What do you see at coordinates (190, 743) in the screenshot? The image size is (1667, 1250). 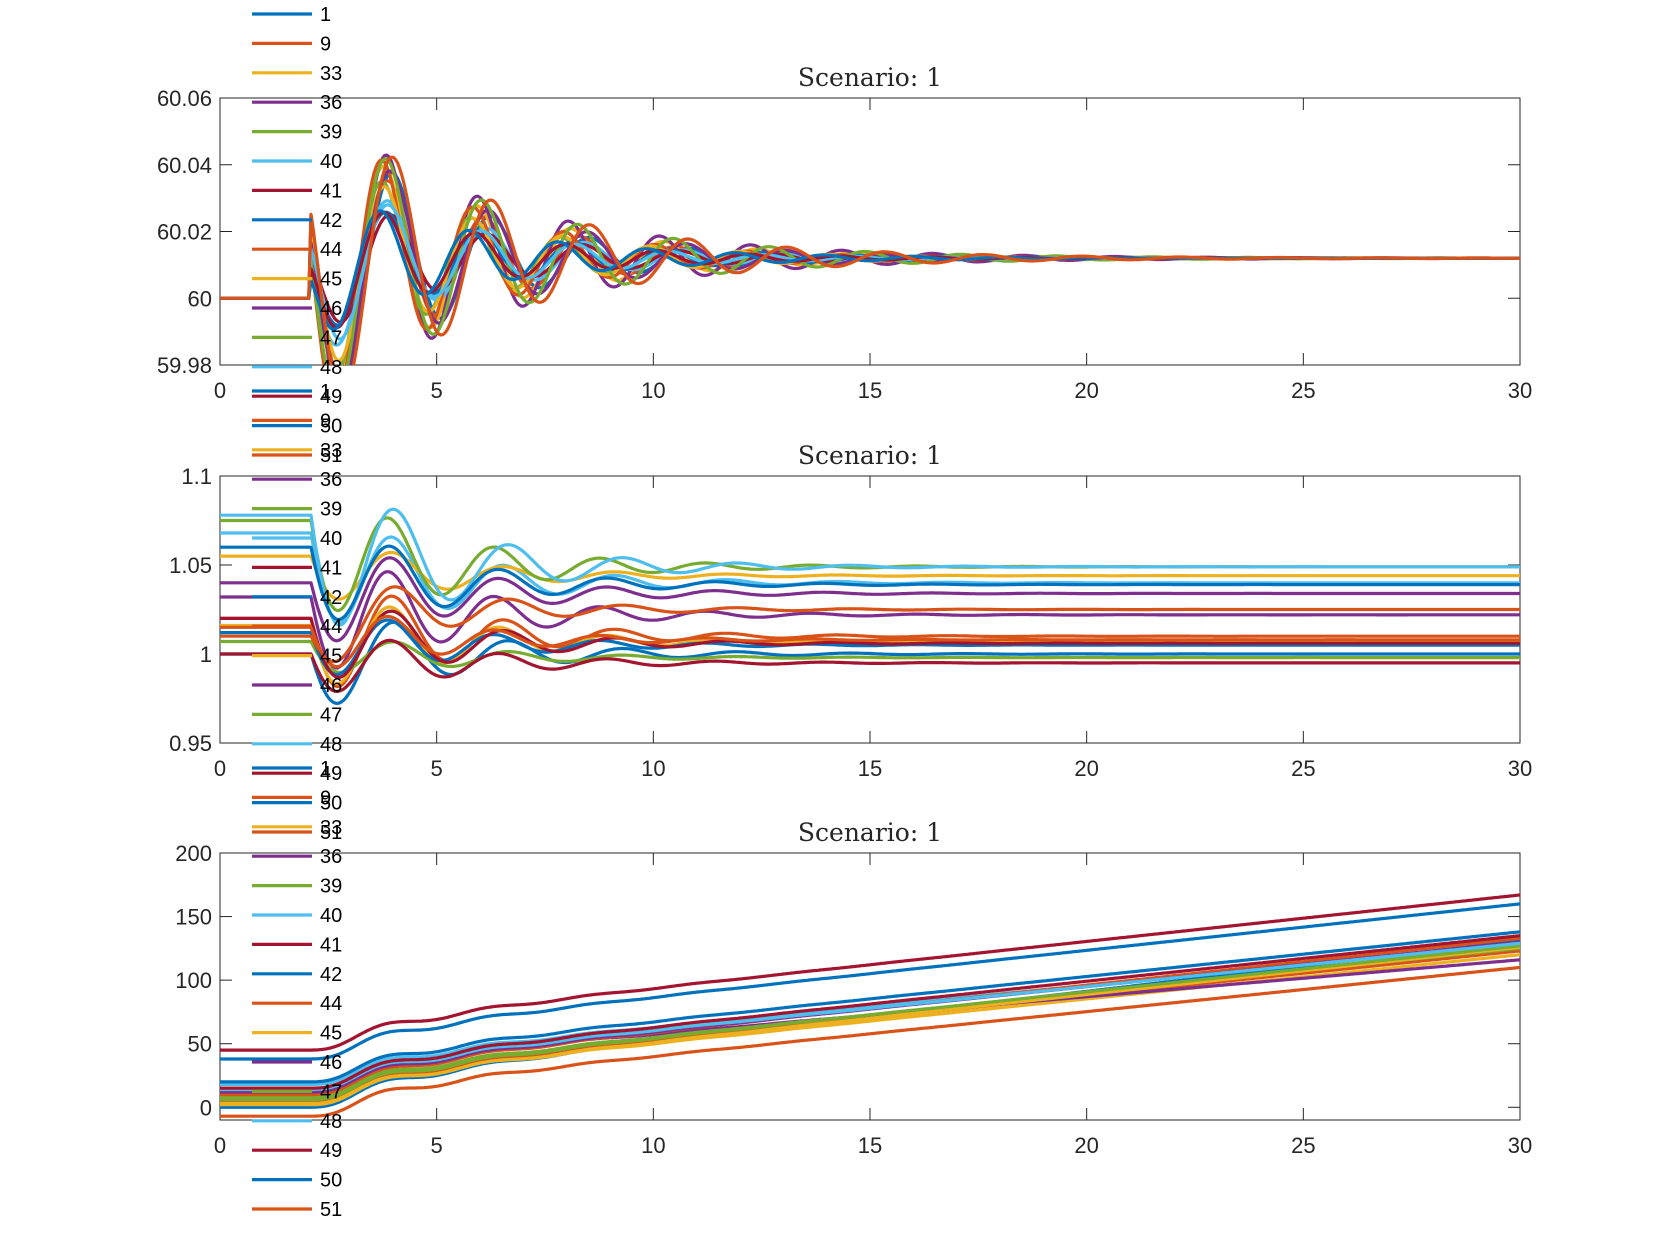 I see `y-tick-label: 0.95` at bounding box center [190, 743].